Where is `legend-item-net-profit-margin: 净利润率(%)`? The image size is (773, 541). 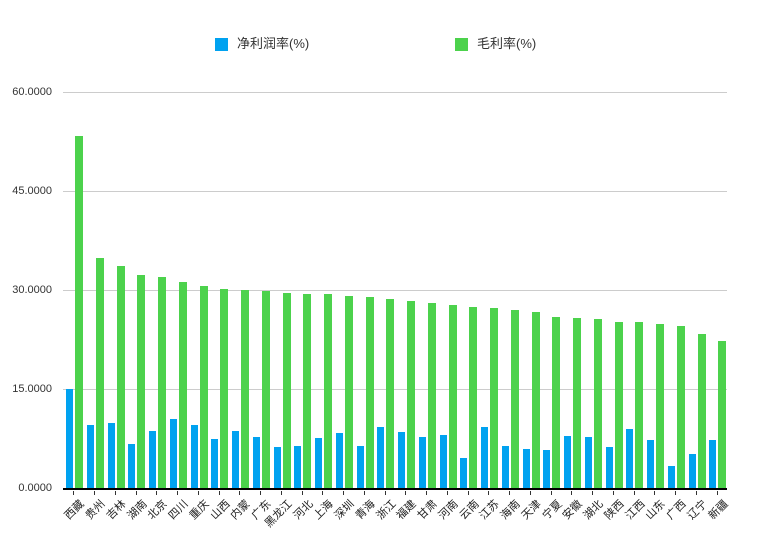
legend-item-net-profit-margin: 净利润率(%) is located at coordinates (262, 44).